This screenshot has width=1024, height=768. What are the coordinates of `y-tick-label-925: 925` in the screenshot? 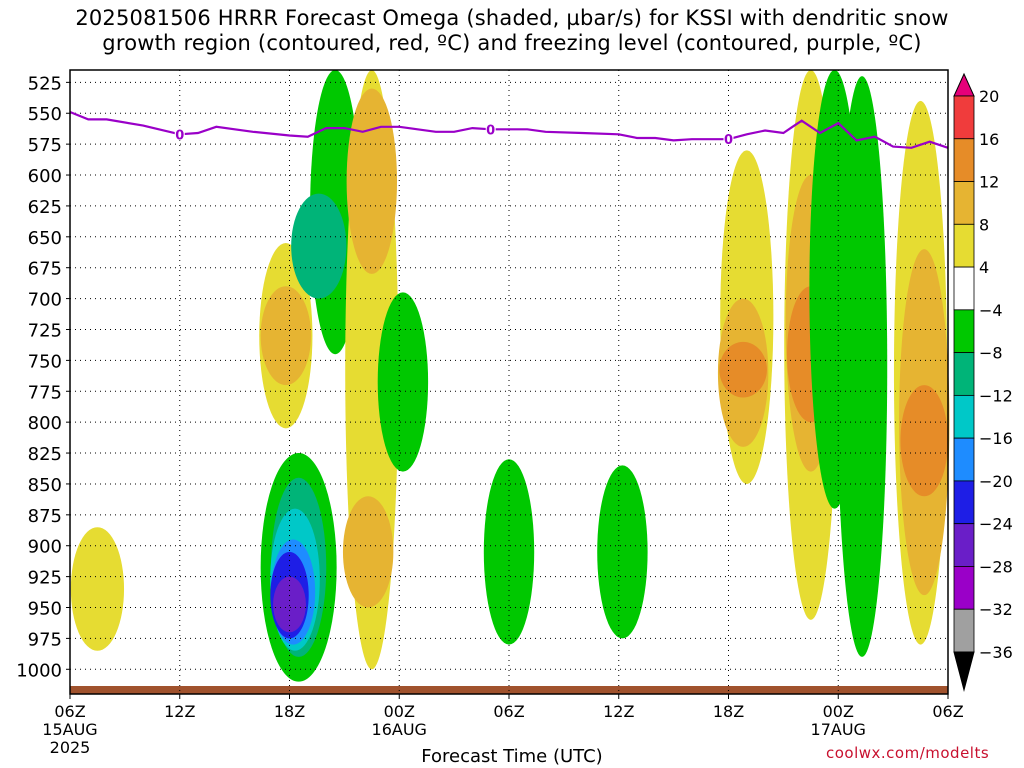 It's located at (45, 578).